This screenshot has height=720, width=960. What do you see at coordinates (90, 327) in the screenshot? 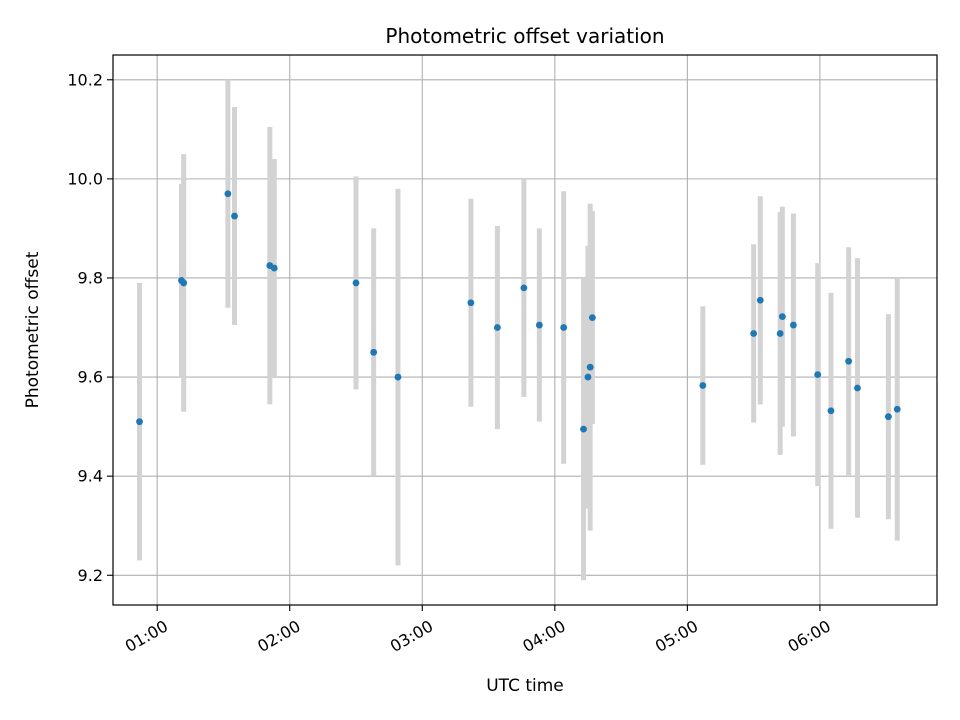
I see `y-axis-ticks: 9.2 9.4 9.6 9.8 10.0 10.2` at bounding box center [90, 327].